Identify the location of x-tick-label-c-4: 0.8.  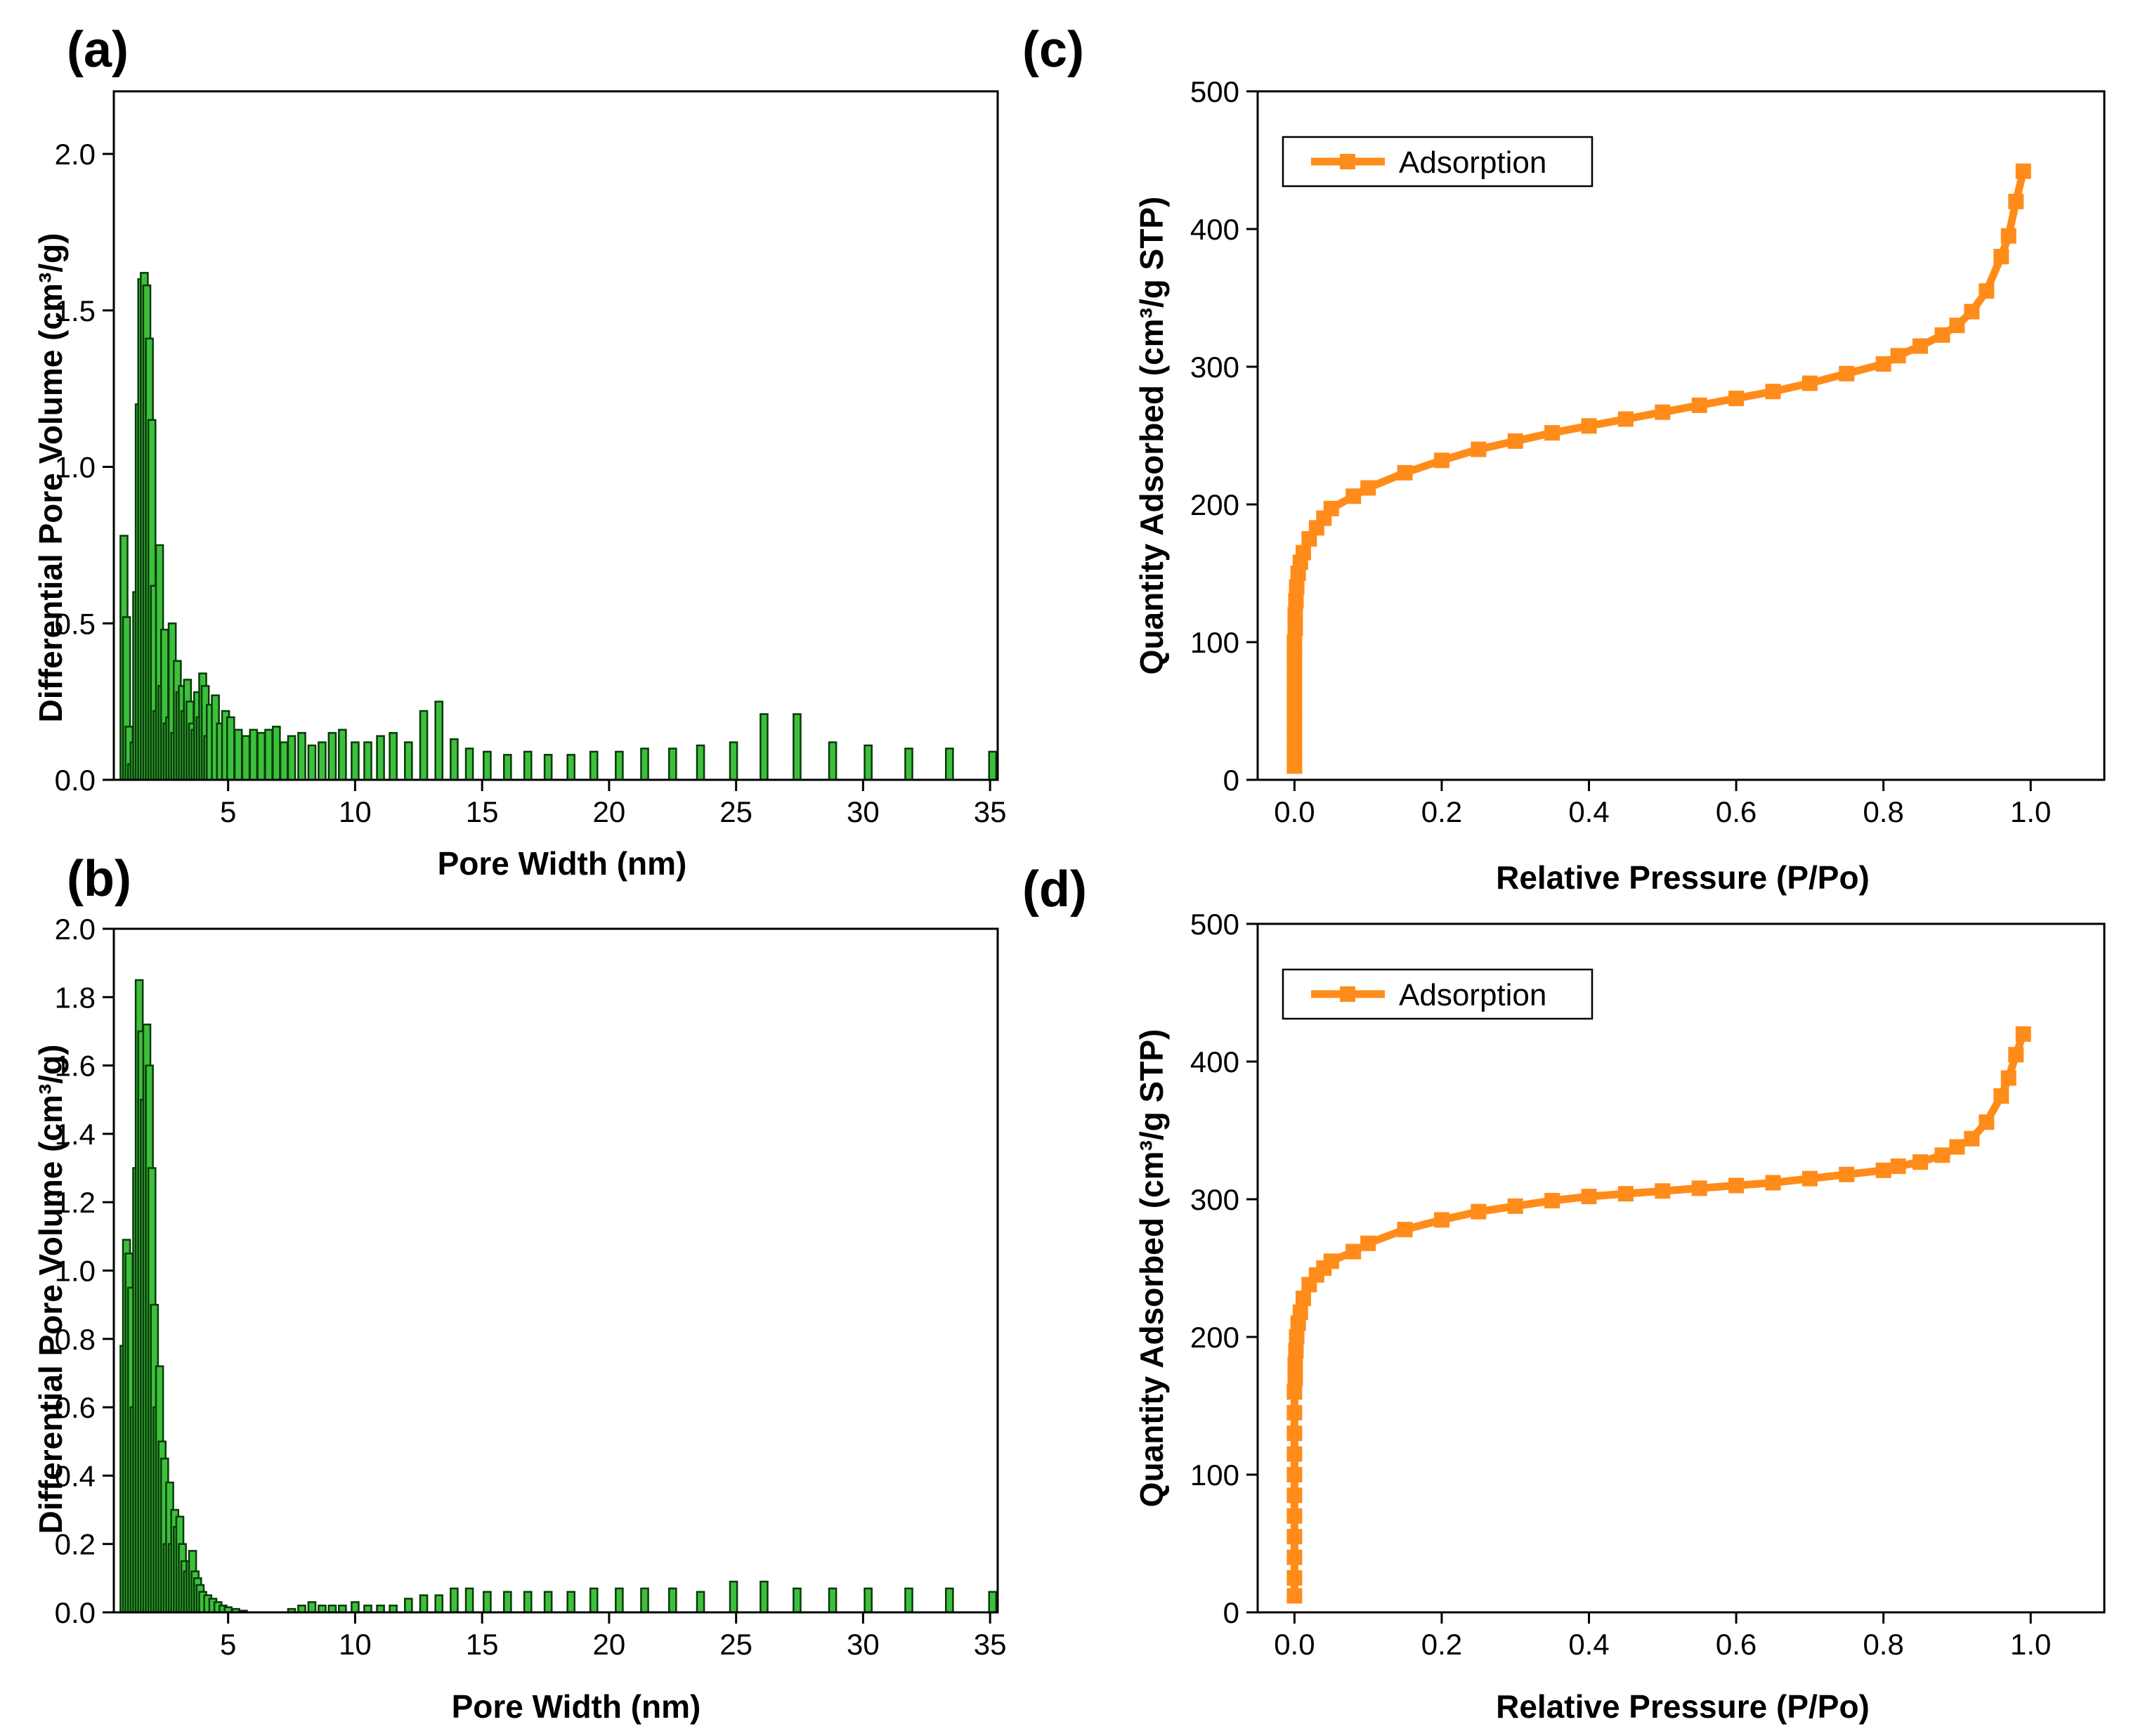
(1883, 811).